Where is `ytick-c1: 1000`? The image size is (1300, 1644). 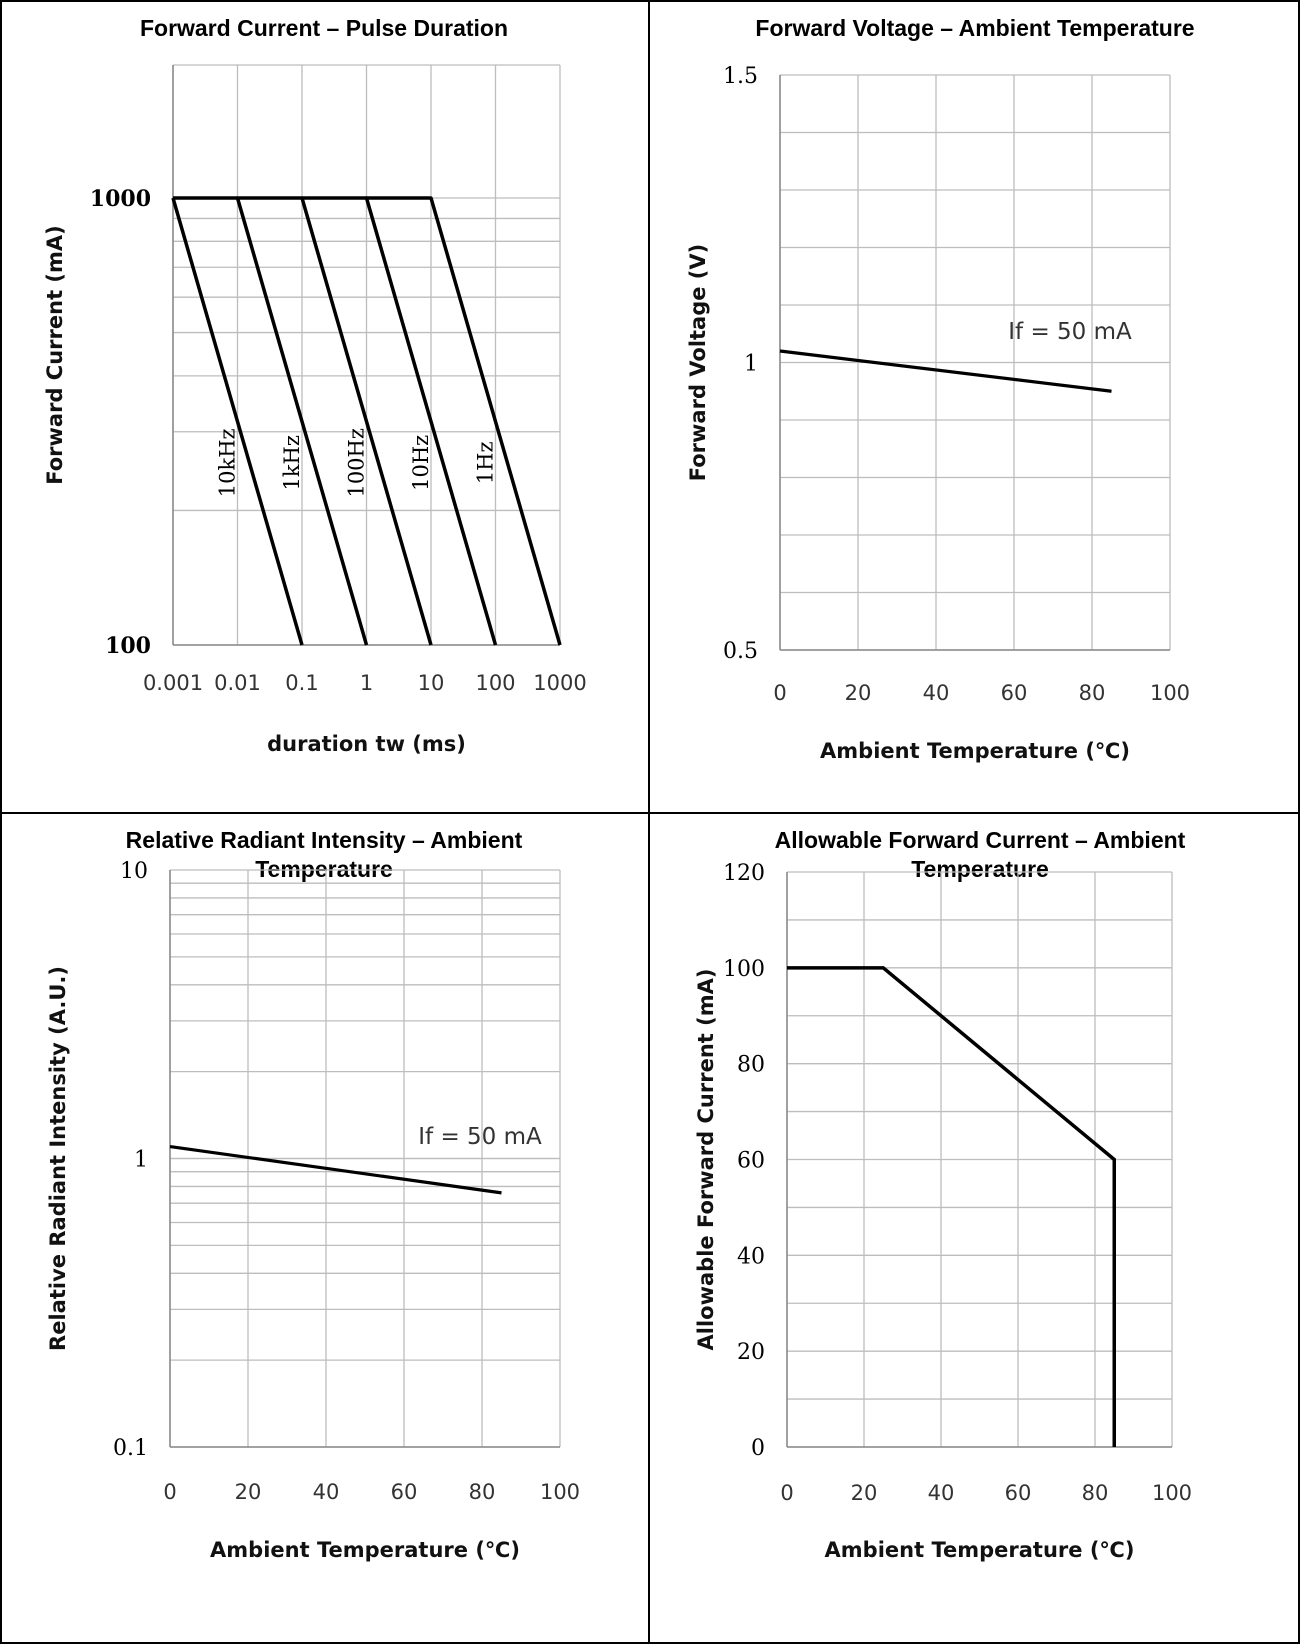 ytick-c1: 1000 is located at coordinates (120, 199).